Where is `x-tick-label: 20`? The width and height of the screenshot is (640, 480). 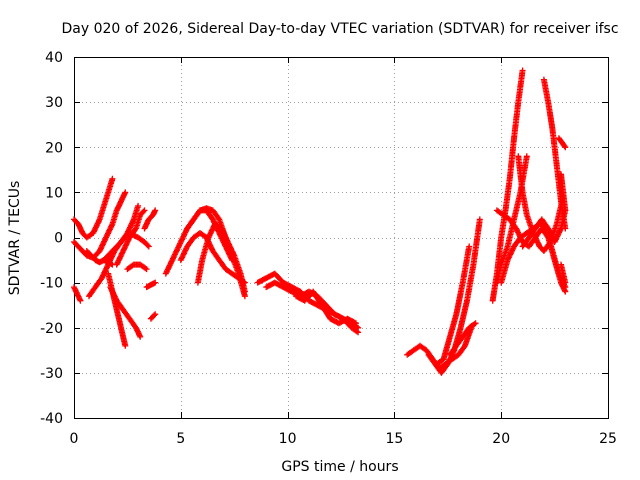
x-tick-label: 20 is located at coordinates (501, 439).